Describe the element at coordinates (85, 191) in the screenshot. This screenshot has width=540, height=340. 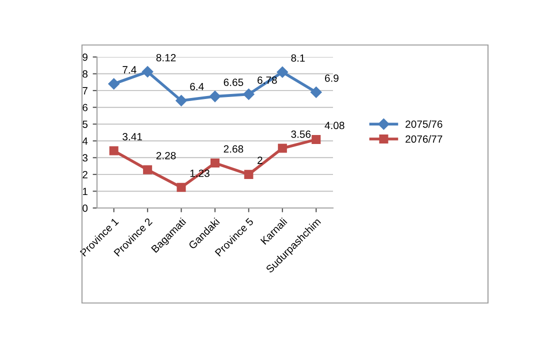
I see `y-tick-label: 1` at that location.